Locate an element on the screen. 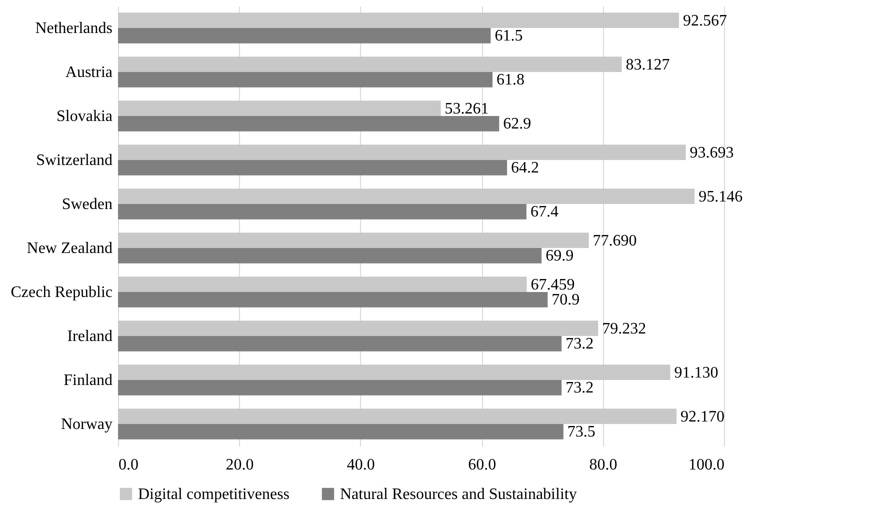  x-tick-label: 60.0 is located at coordinates (482, 465).